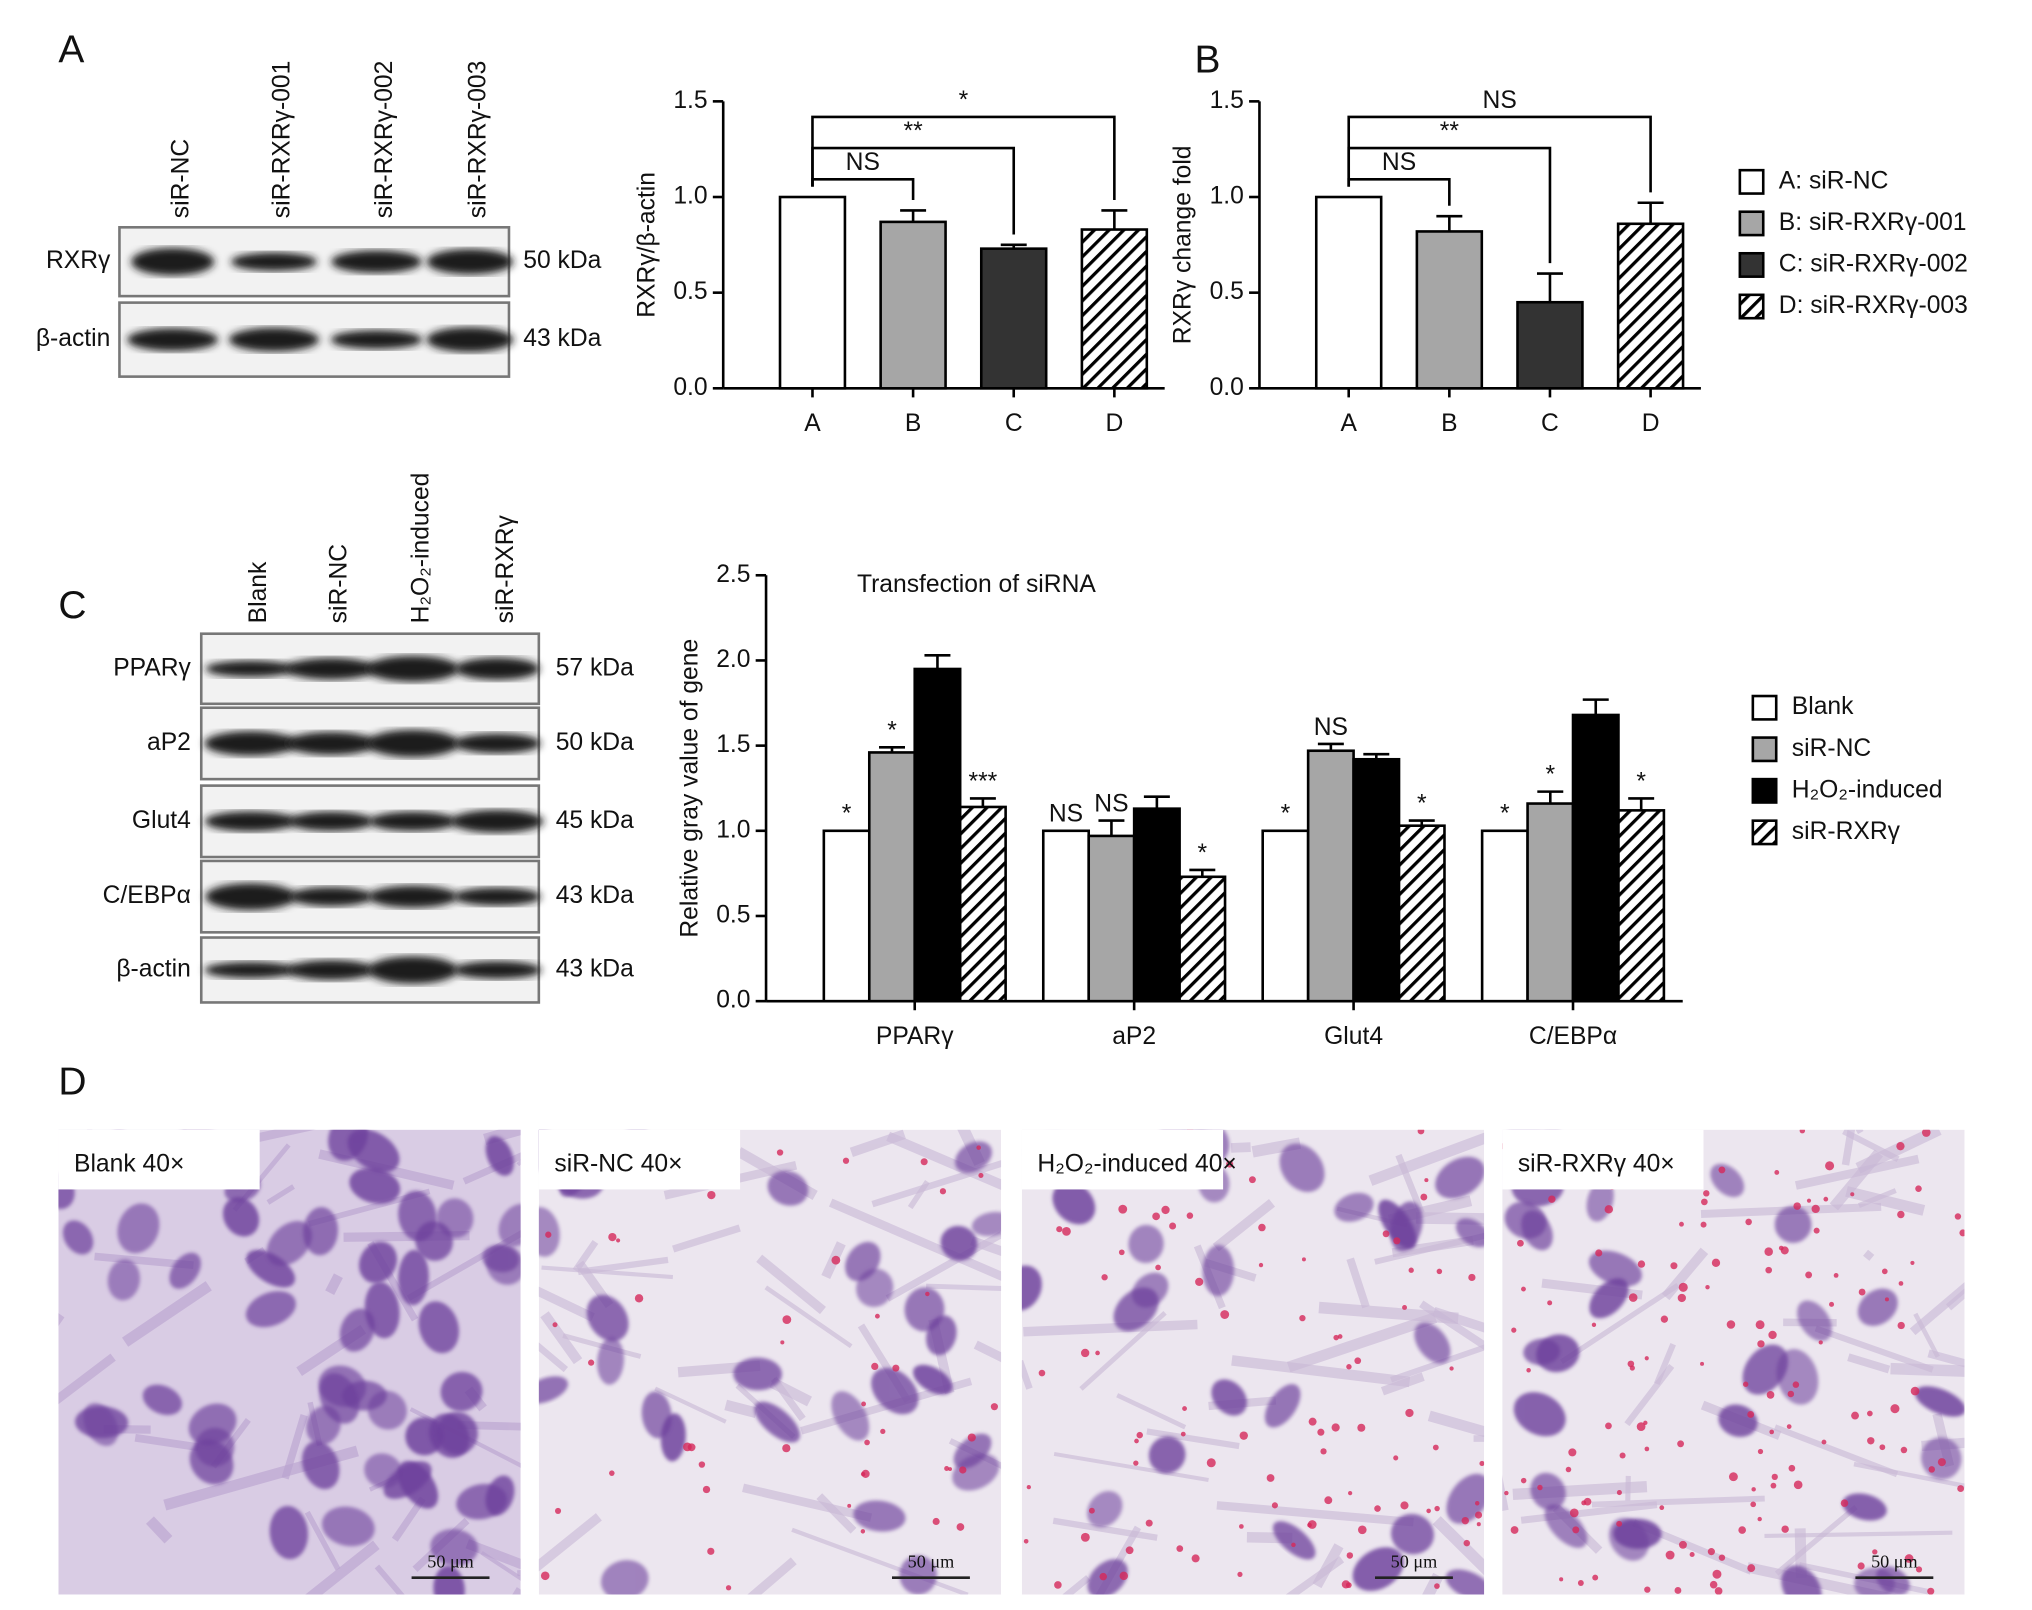  Describe the element at coordinates (1114, 423) in the screenshot. I see `x-tick-label: D` at that location.